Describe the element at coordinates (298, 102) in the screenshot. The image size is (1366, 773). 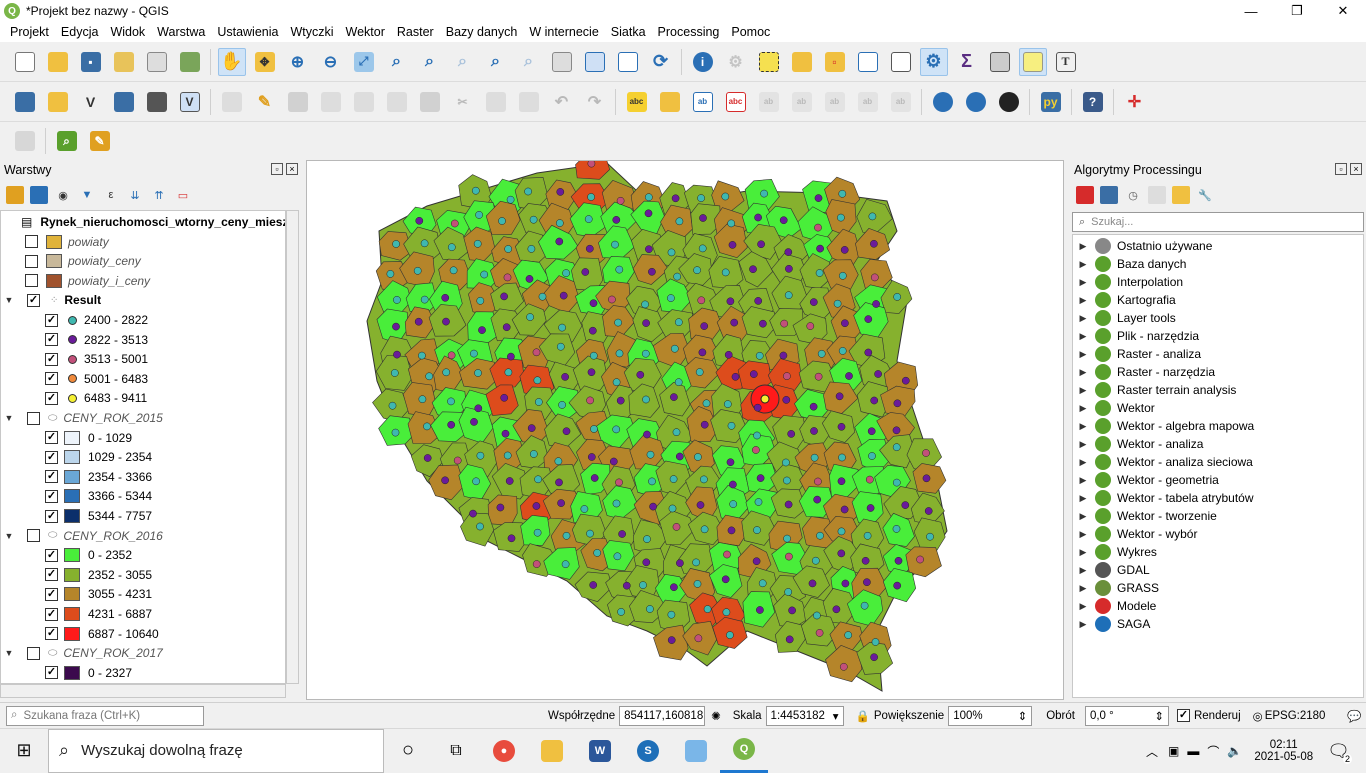
I see `save-edits-button` at that location.